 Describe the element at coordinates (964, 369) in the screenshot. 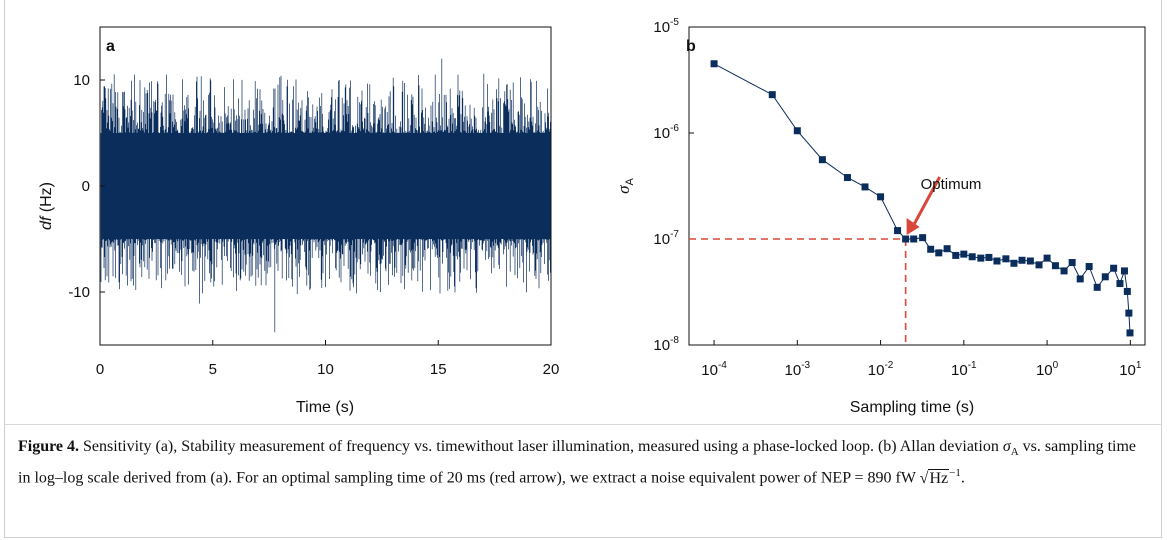

I see `x-tick-label: 10⁻¹` at that location.